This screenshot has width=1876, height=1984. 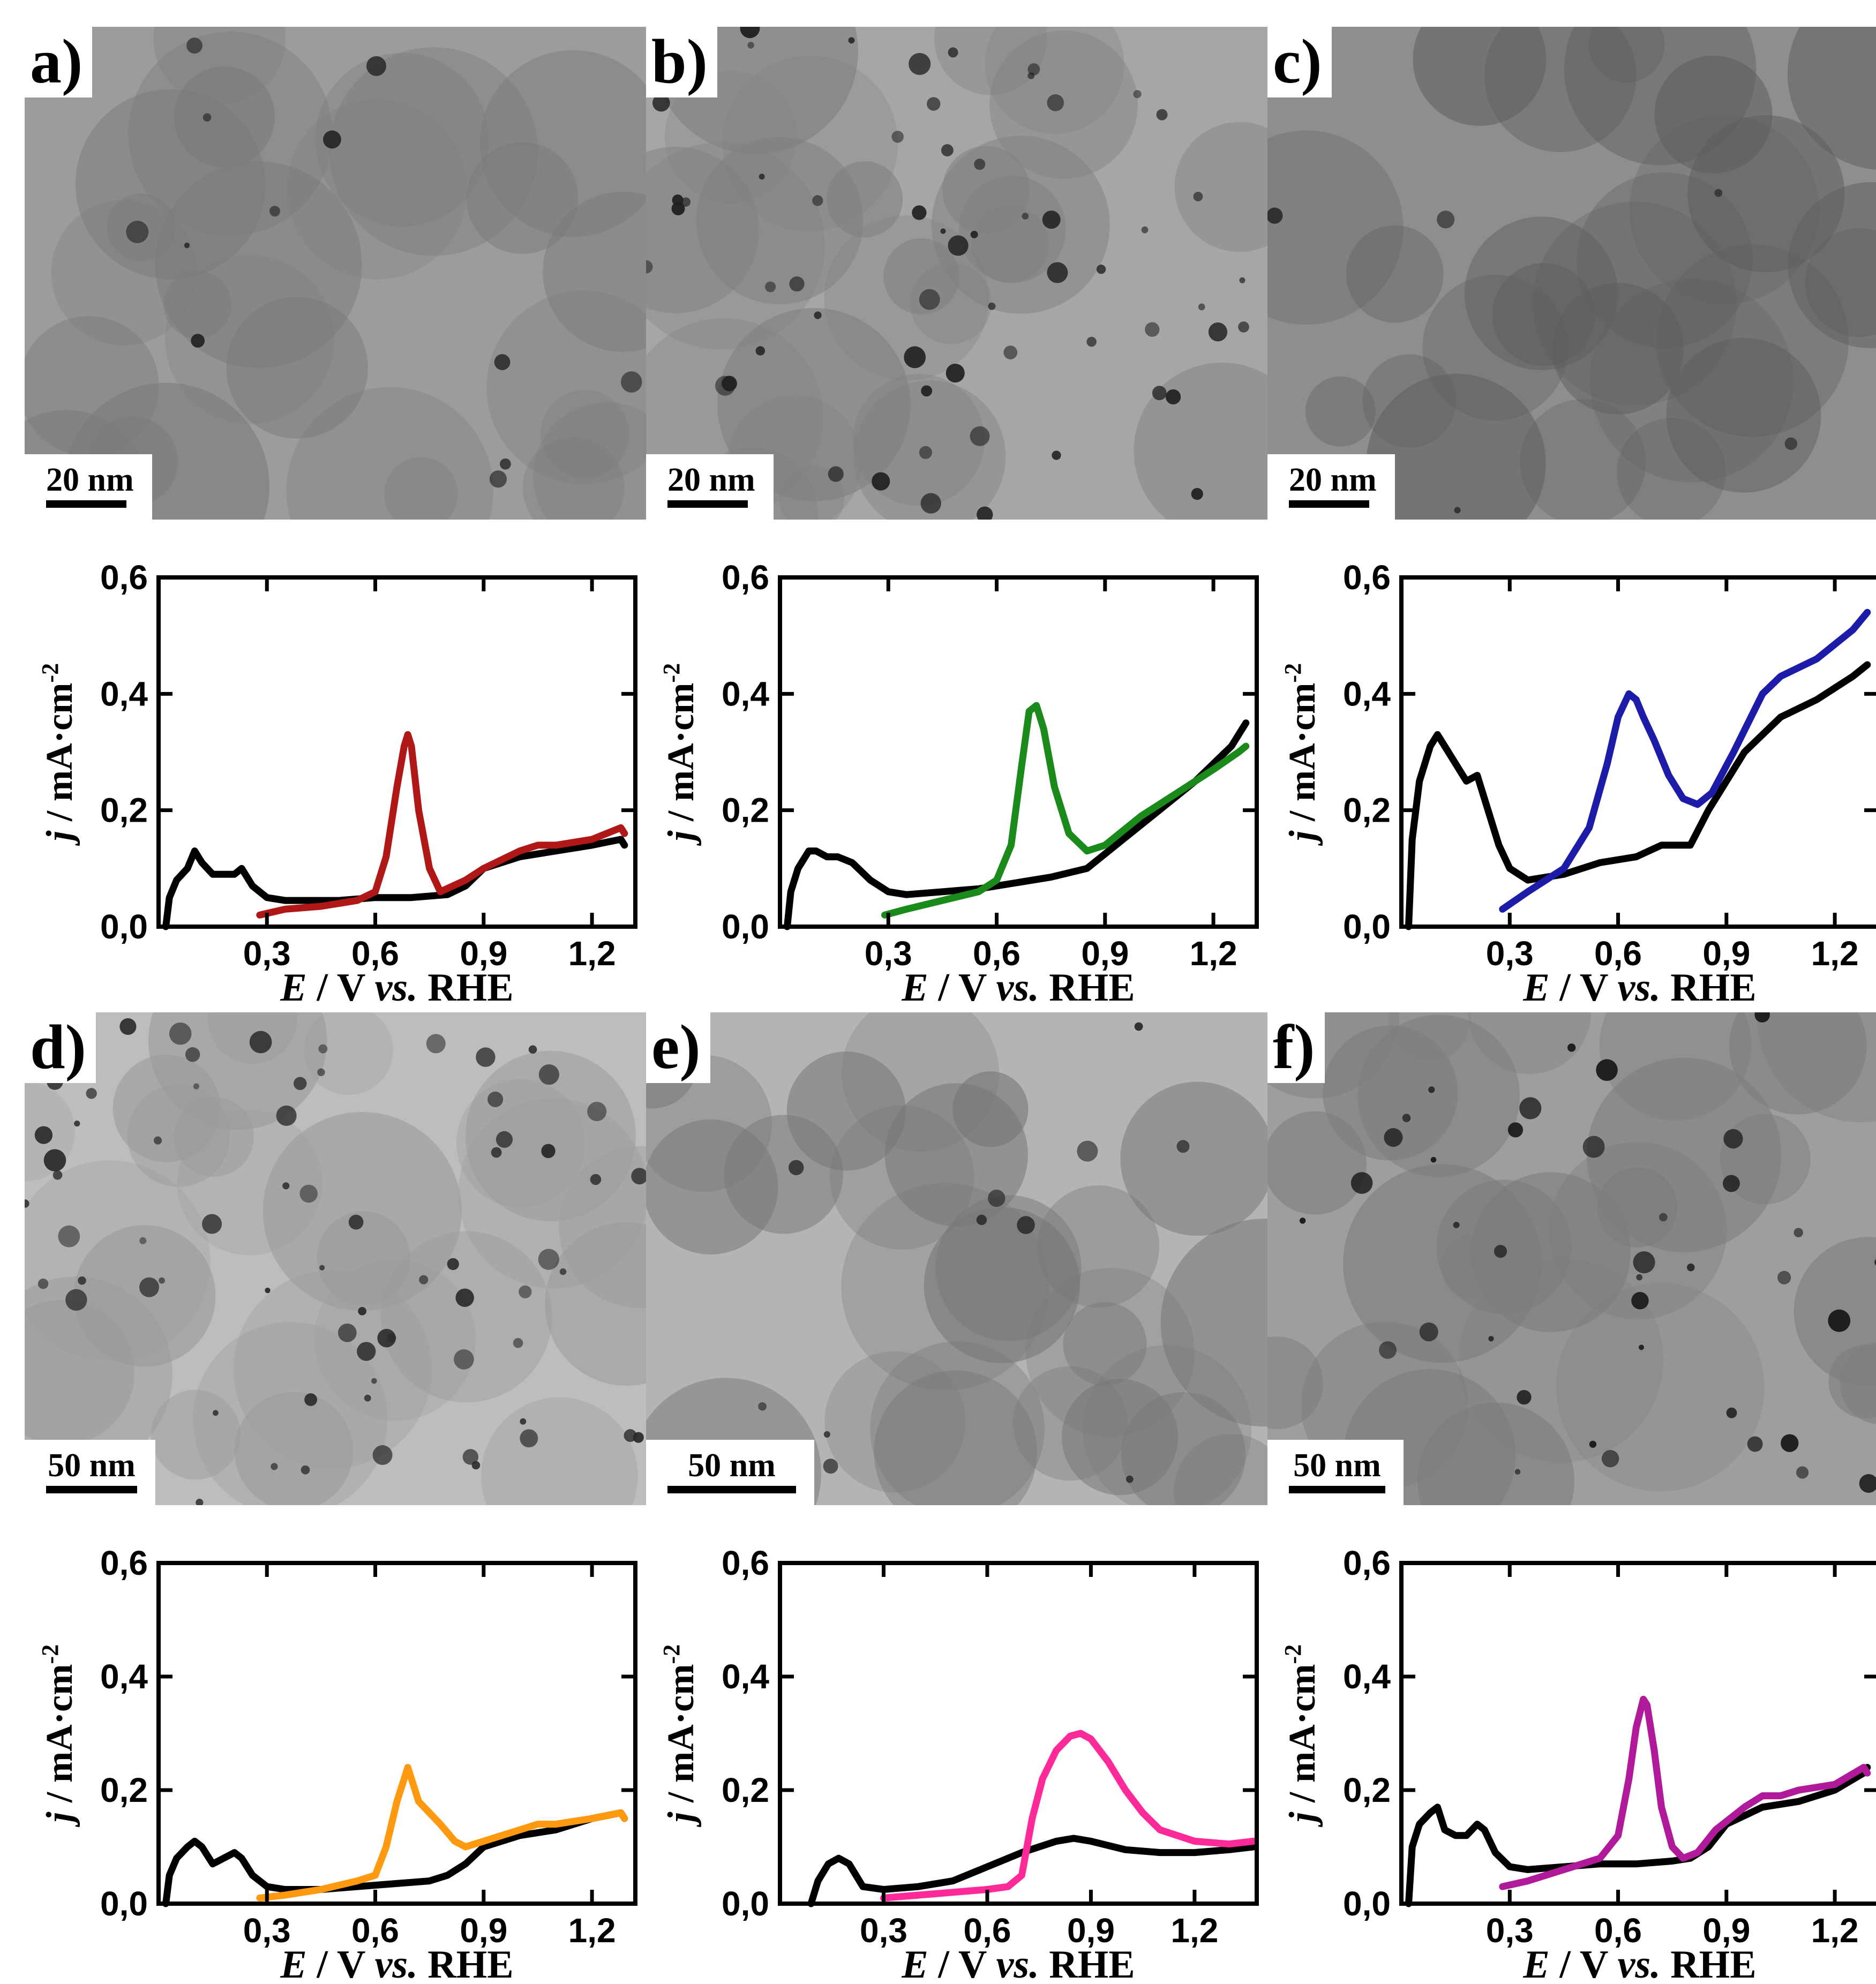 I want to click on scale-text-c: 20 nm, so click(x=1333, y=480).